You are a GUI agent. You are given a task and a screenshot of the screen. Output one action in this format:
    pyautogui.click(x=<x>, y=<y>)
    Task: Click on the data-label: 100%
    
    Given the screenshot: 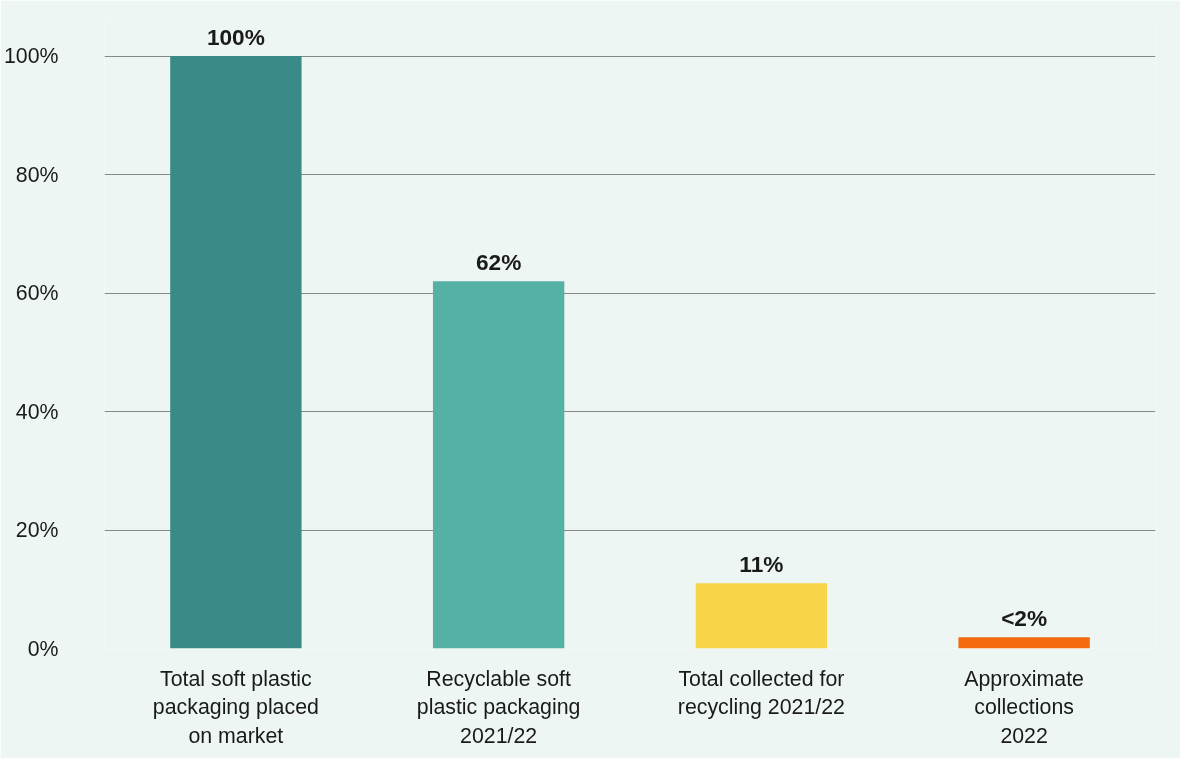 What is the action you would take?
    pyautogui.click(x=235, y=37)
    